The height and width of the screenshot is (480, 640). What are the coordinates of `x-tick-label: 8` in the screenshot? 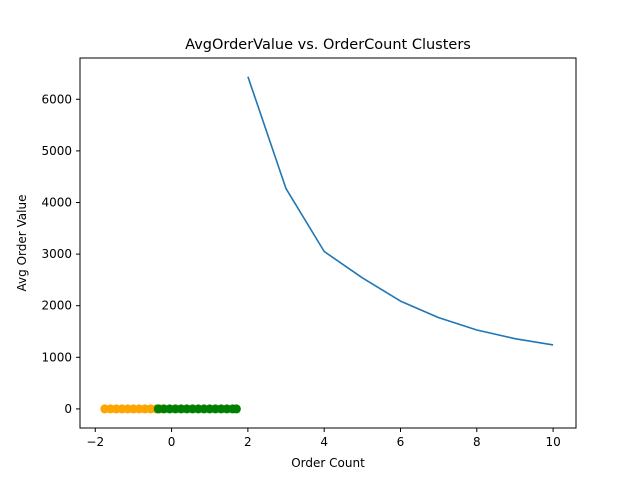 It's located at (477, 442).